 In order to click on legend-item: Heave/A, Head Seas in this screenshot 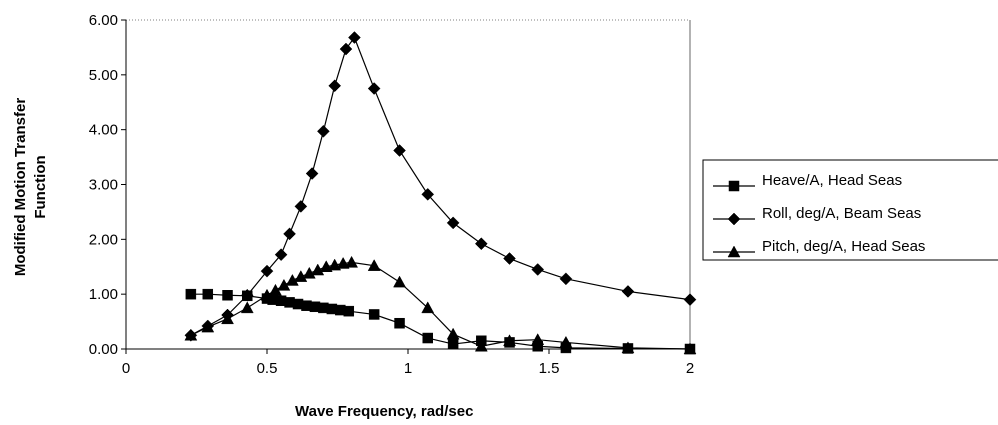, I will do `click(807, 182)`.